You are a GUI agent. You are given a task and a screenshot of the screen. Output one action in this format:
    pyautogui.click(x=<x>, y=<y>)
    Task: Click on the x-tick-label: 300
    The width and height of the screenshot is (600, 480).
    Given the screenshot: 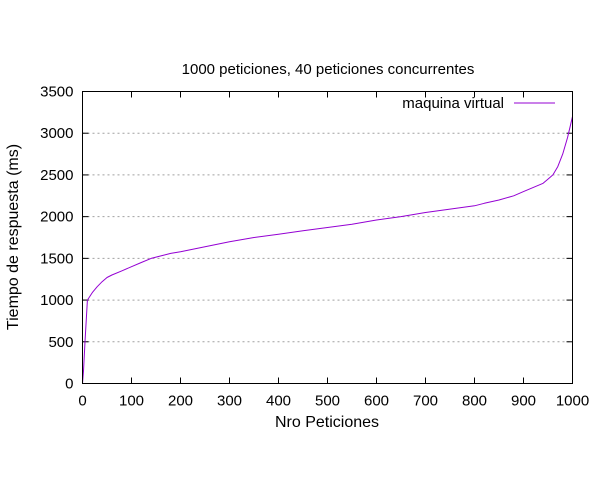 What is the action you would take?
    pyautogui.click(x=229, y=401)
    